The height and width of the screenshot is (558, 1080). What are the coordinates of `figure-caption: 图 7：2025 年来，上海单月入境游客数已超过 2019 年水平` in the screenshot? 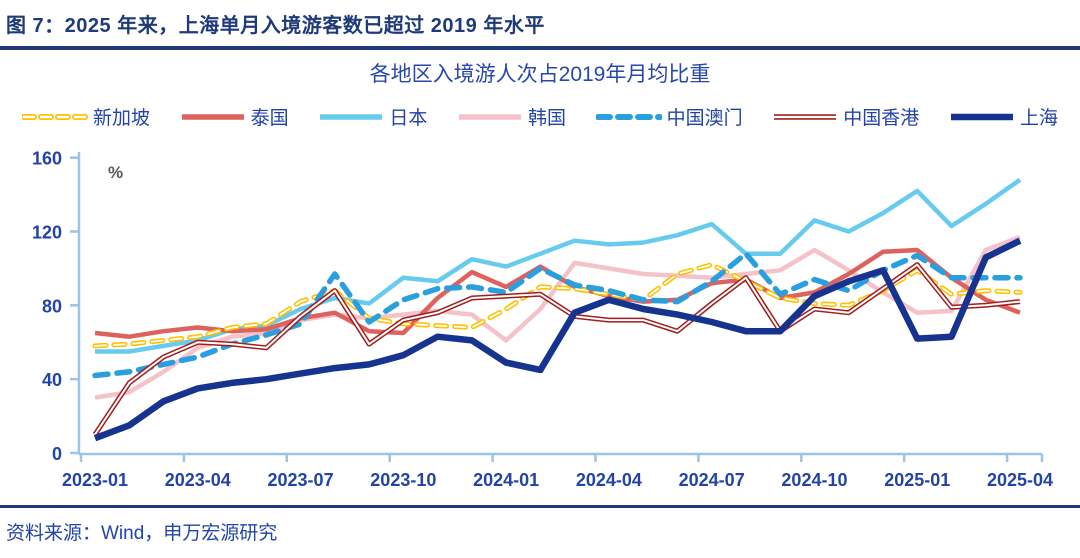 It's located at (540, 25).